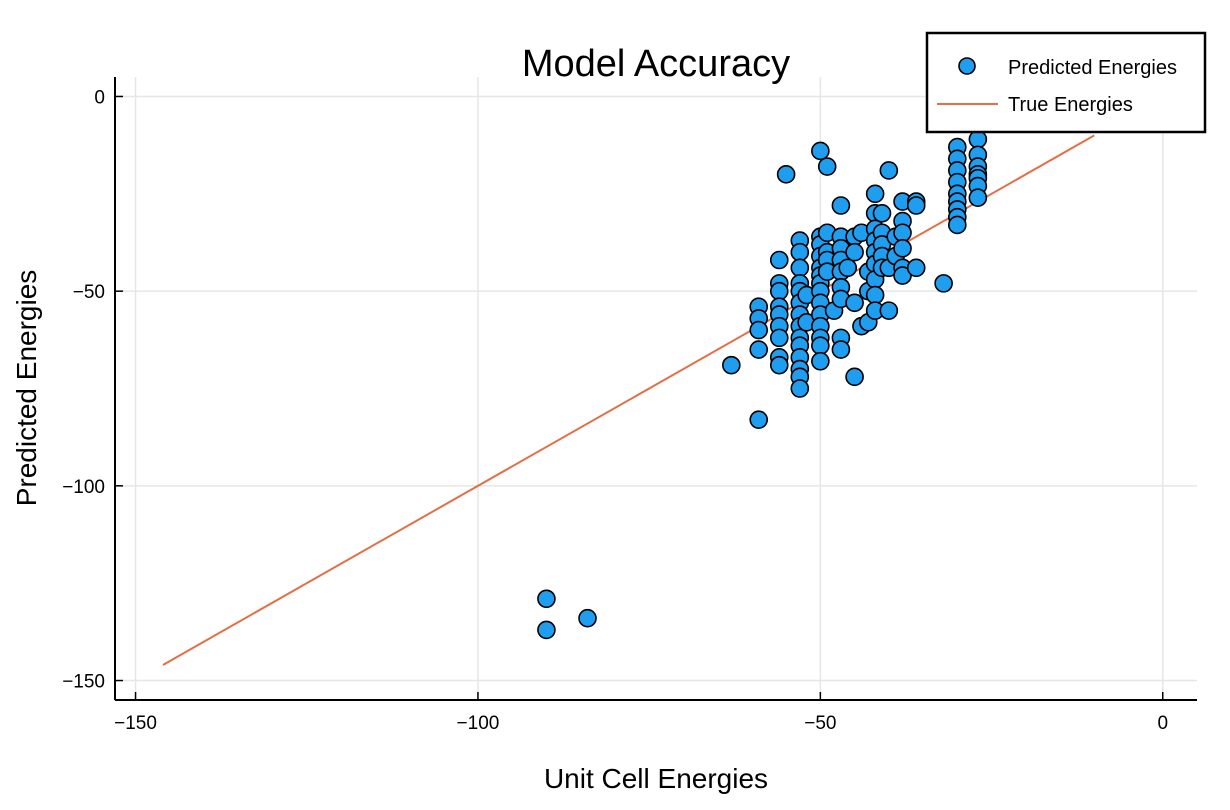 This screenshot has width=1230, height=810. I want to click on x-tick-label: −50, so click(820, 723).